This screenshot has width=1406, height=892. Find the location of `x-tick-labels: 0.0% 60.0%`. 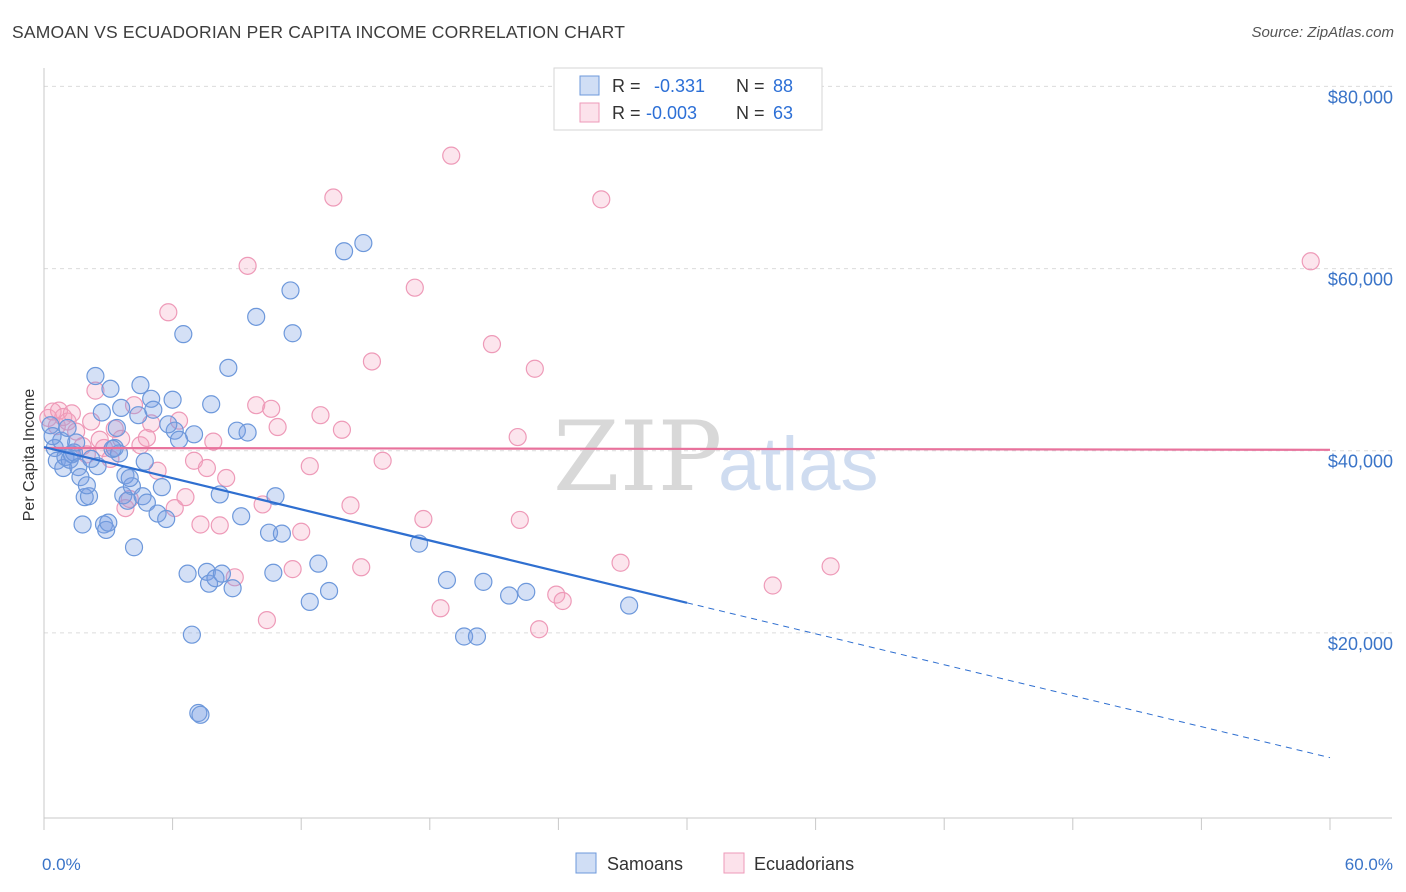

x-tick-labels: 0.0% 60.0% is located at coordinates (717, 864).